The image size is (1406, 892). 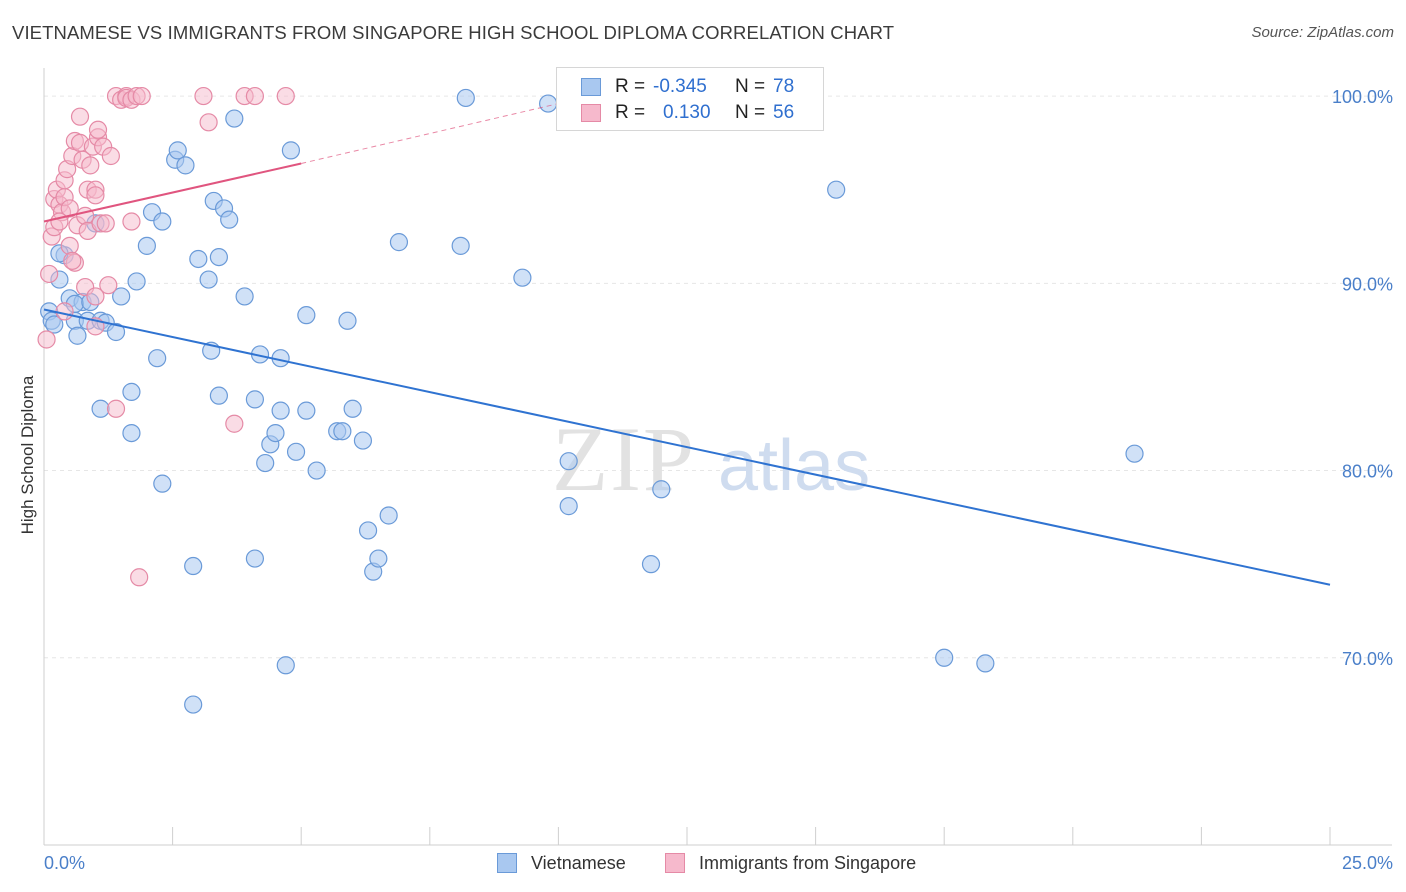 What do you see at coordinates (172, 192) in the screenshot?
I see `trend-line-singapore` at bounding box center [172, 192].